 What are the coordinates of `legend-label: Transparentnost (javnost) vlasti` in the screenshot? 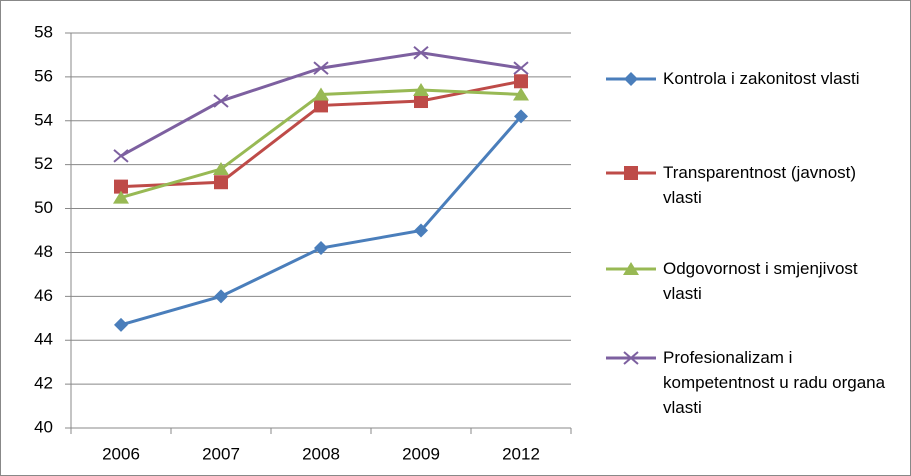 It's located at (760, 185).